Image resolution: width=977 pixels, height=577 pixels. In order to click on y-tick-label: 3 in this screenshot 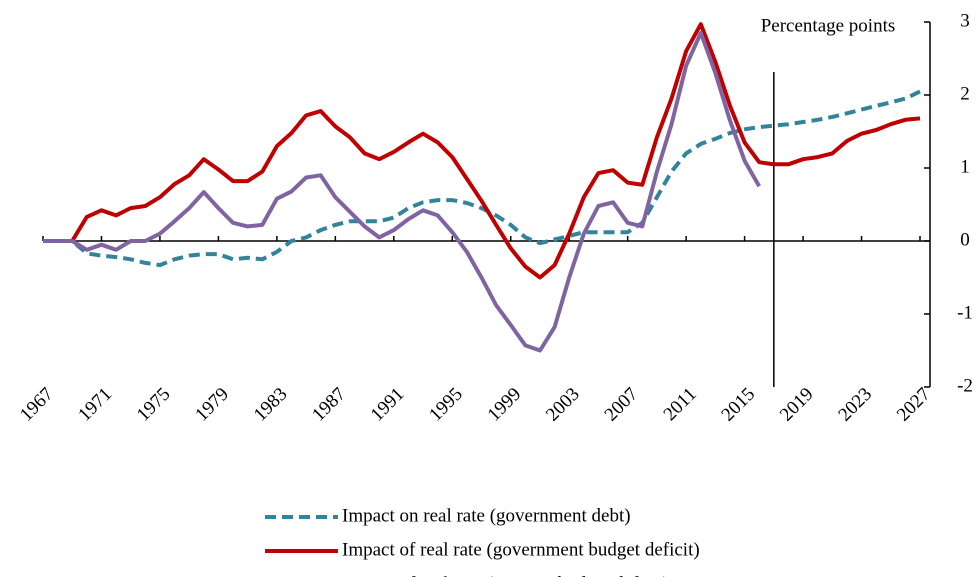, I will do `click(965, 20)`.